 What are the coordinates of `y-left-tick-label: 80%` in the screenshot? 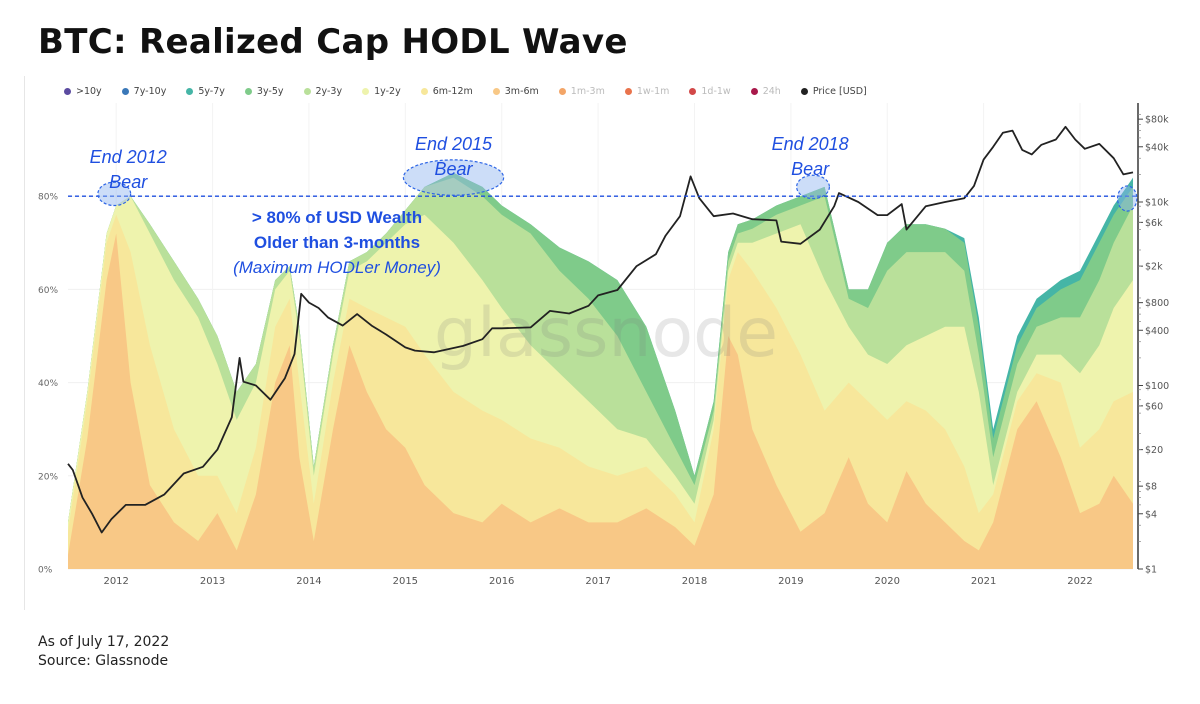 It's located at (48, 198).